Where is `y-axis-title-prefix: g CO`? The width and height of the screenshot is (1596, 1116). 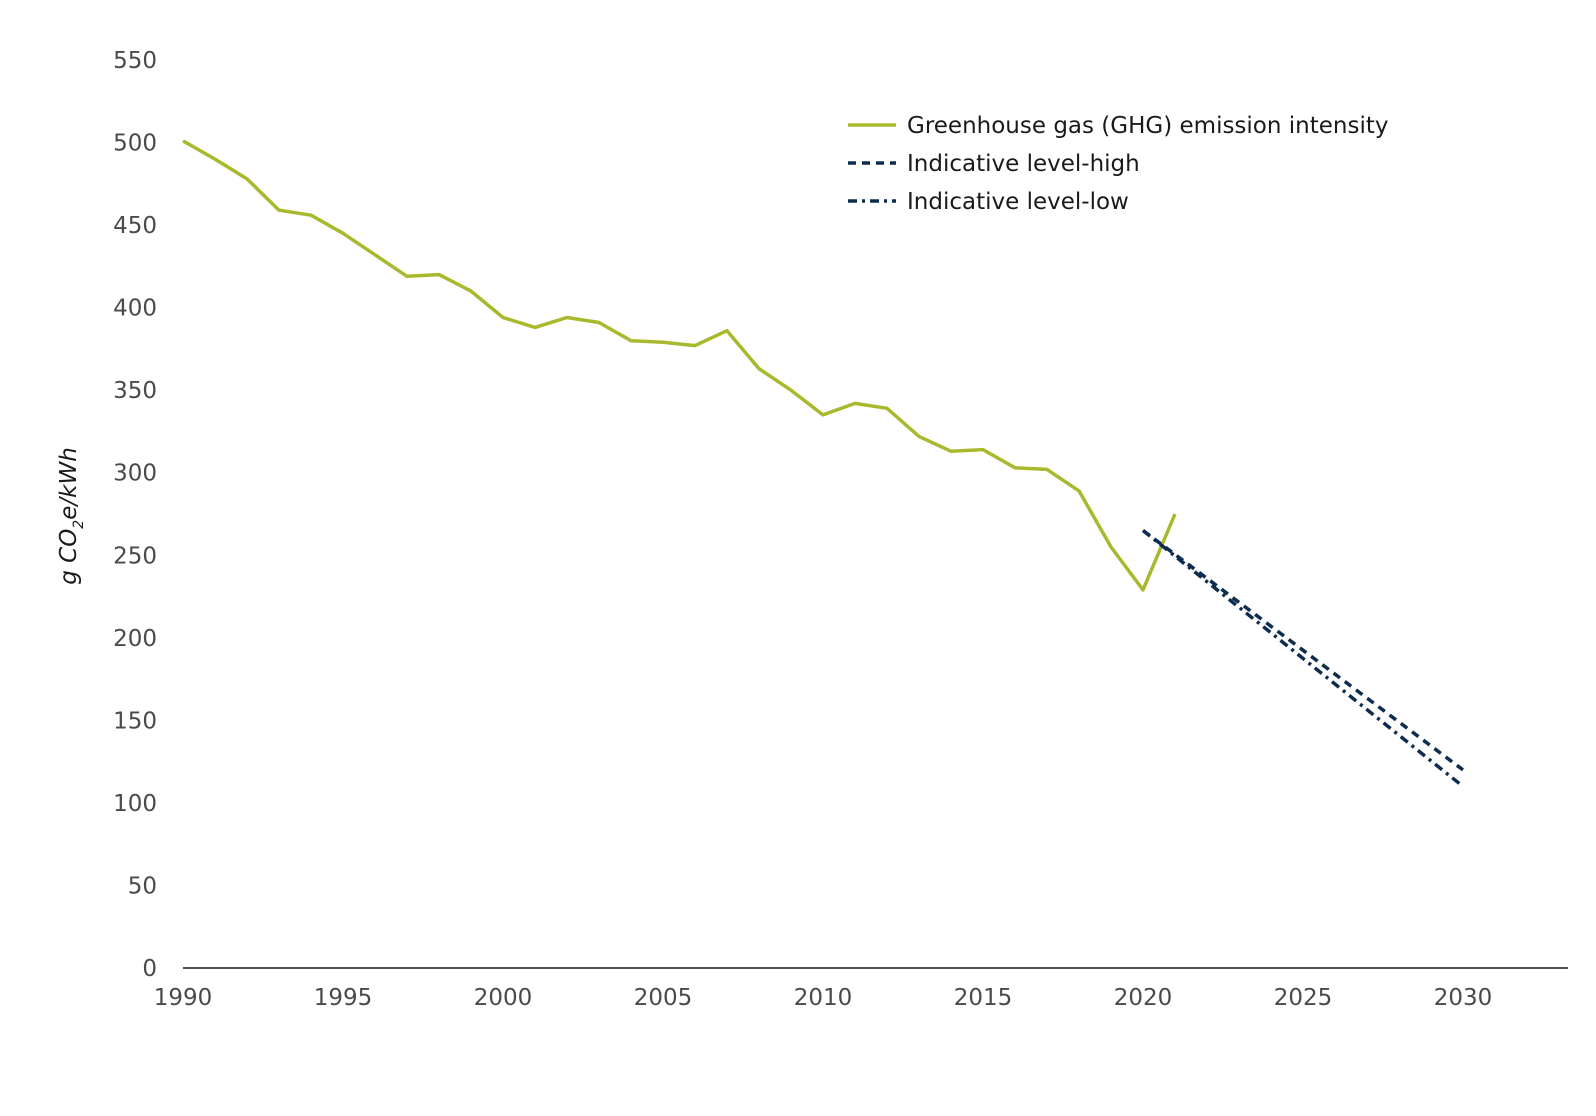
y-axis-title-prefix: g CO is located at coordinates (69, 557).